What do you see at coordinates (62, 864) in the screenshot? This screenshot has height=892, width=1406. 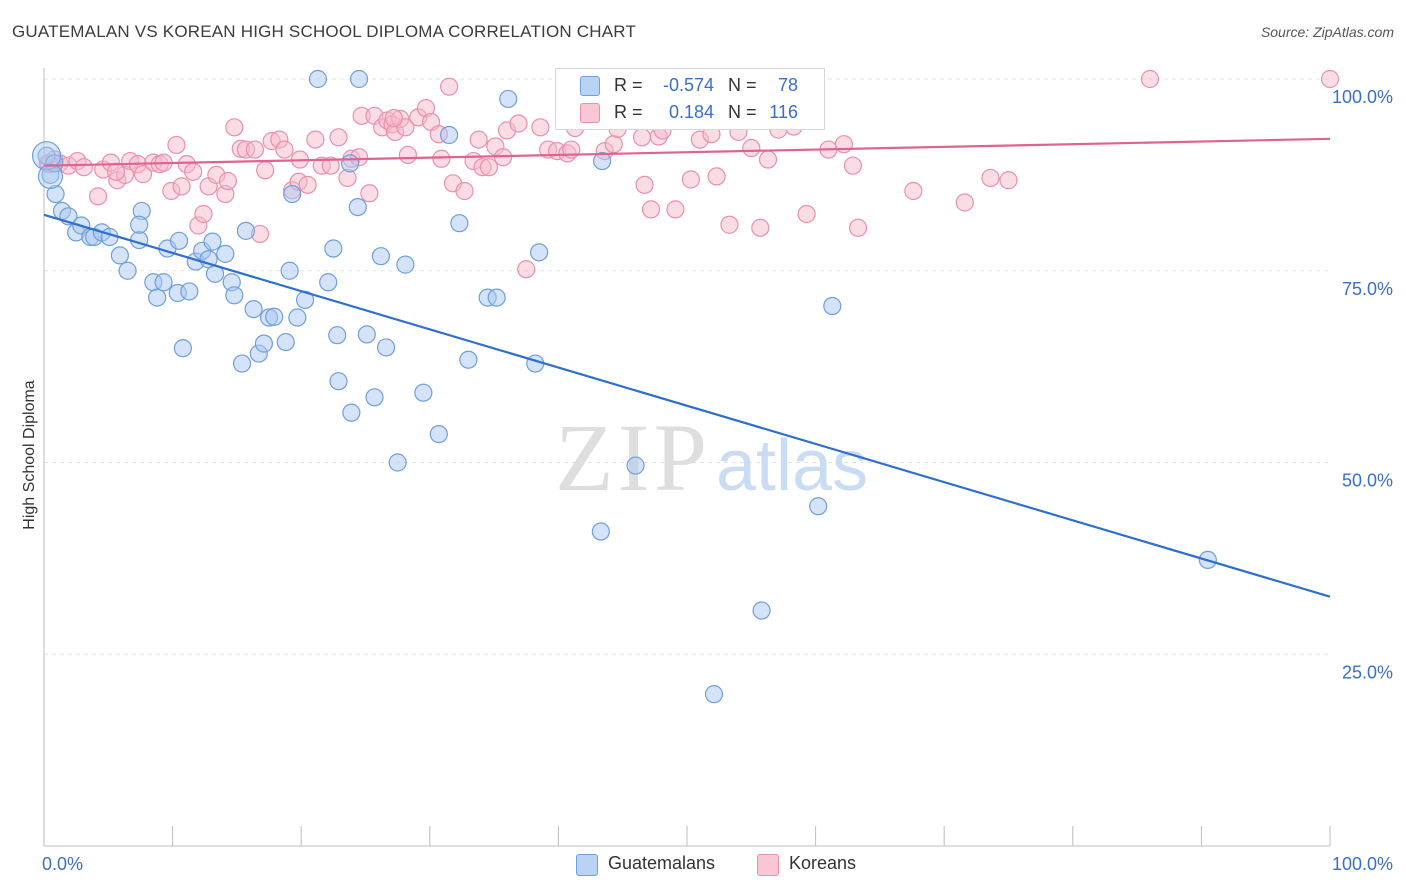 I see `x-tick-label: 0.0%` at bounding box center [62, 864].